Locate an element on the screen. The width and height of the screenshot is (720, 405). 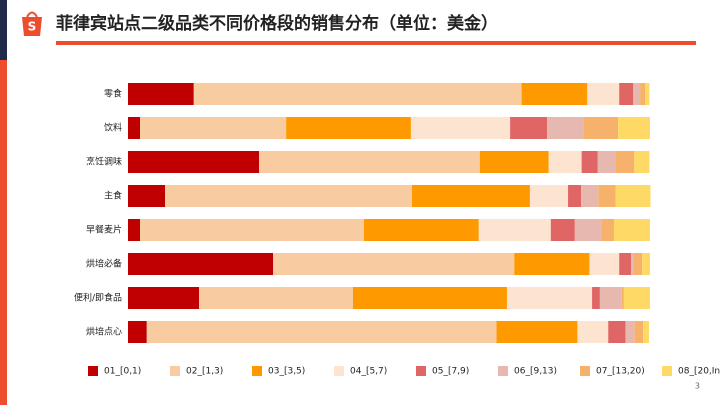
logo-letter: S is located at coordinates (32, 27).